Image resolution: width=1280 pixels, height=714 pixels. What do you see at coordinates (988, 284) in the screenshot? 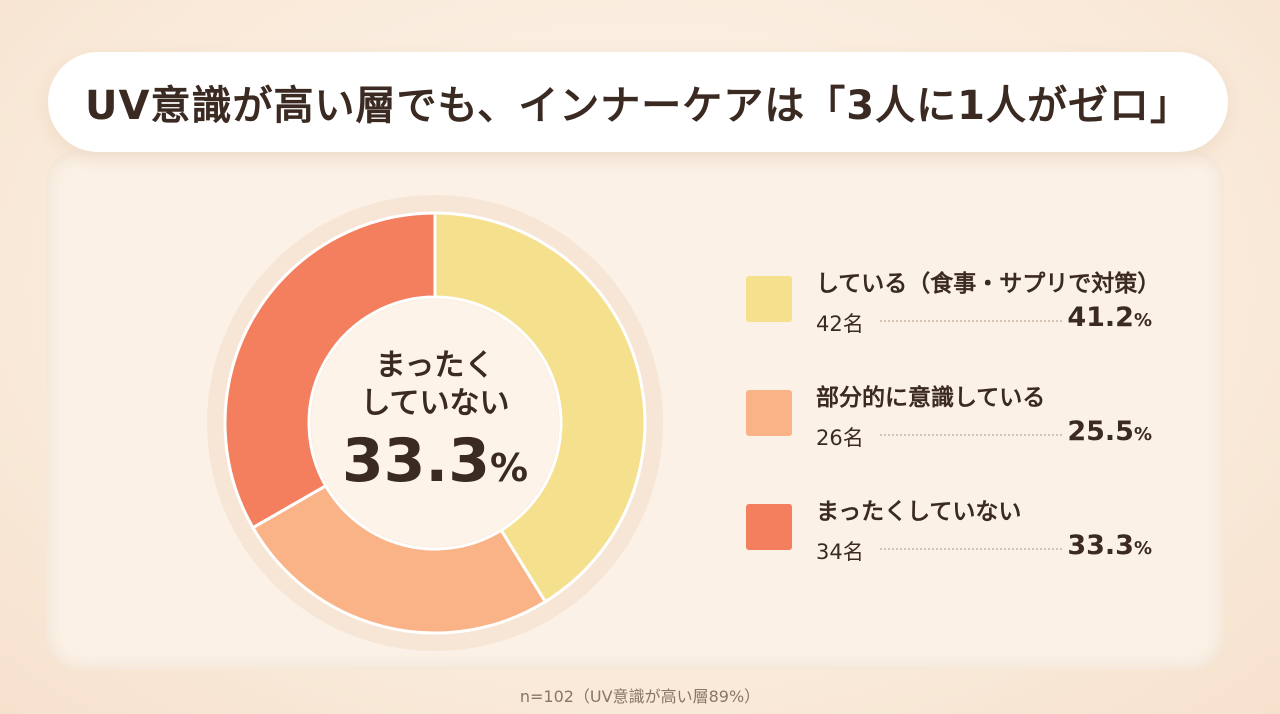
I see `legend-label: している（食事・サプリで対策）` at bounding box center [988, 284].